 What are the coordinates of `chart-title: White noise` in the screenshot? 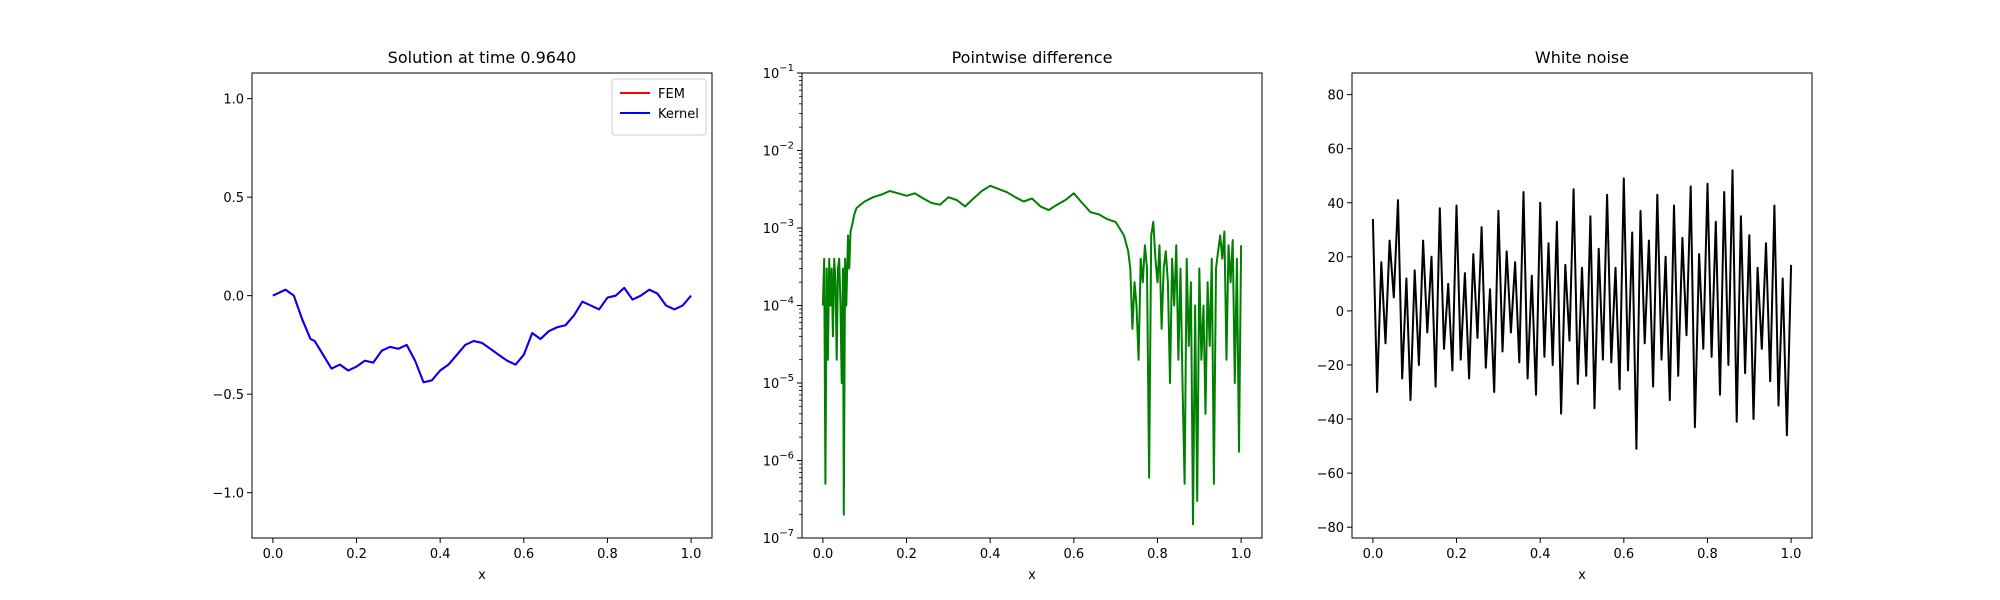 It's located at (1582, 57).